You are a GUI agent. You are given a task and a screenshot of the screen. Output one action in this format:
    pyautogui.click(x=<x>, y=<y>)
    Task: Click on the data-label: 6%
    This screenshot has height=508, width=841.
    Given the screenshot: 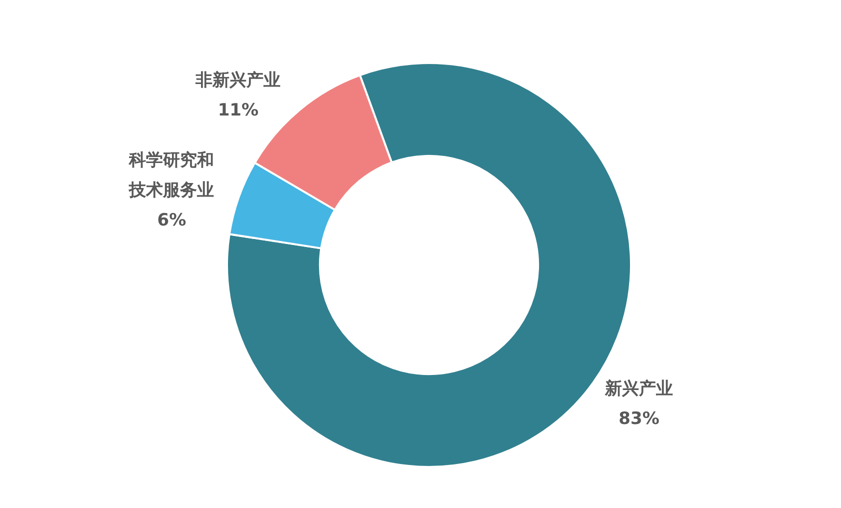 What is the action you would take?
    pyautogui.click(x=171, y=220)
    